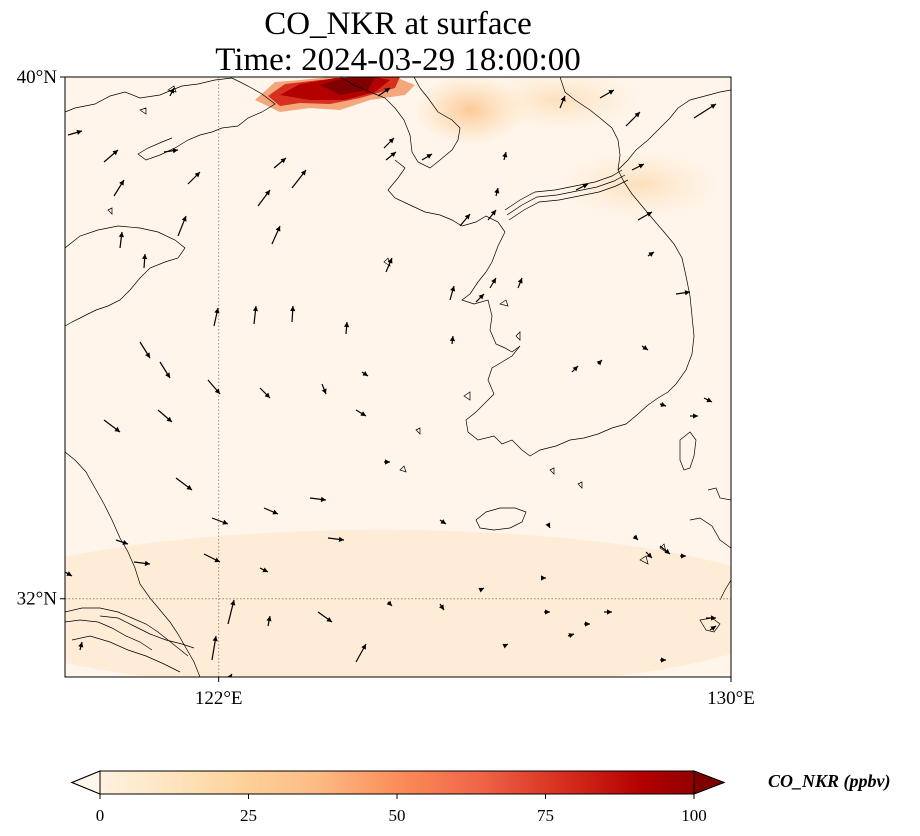 The image size is (920, 836). What do you see at coordinates (688, 451) in the screenshot?
I see `islands-tsushima` at bounding box center [688, 451].